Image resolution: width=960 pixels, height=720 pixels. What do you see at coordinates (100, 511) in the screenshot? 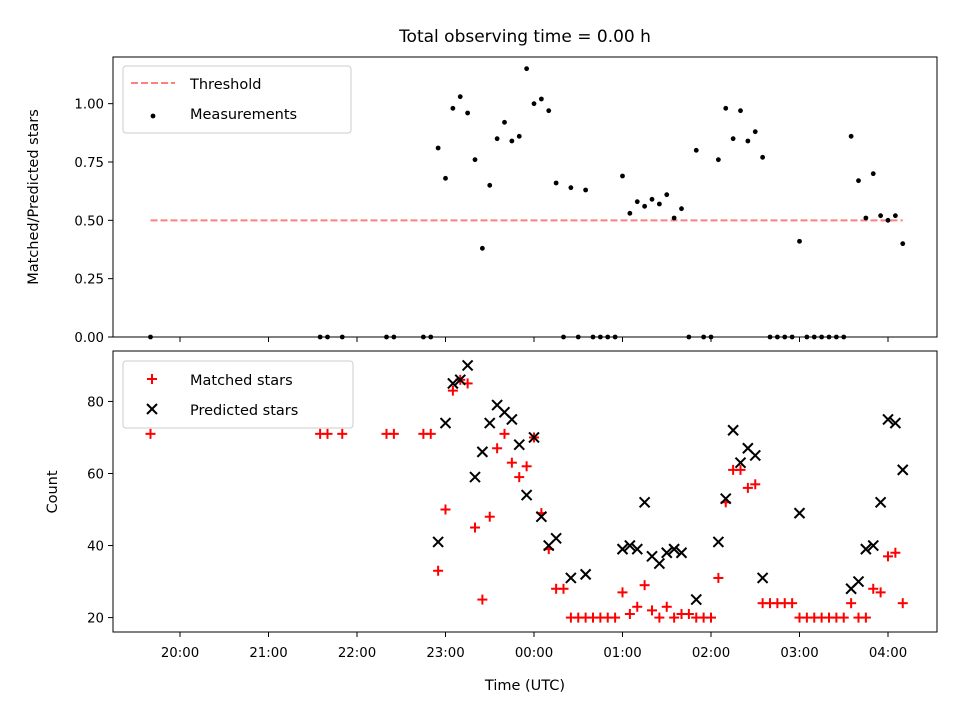
I see `count-y-ticks: 20 40 60 80` at bounding box center [100, 511].